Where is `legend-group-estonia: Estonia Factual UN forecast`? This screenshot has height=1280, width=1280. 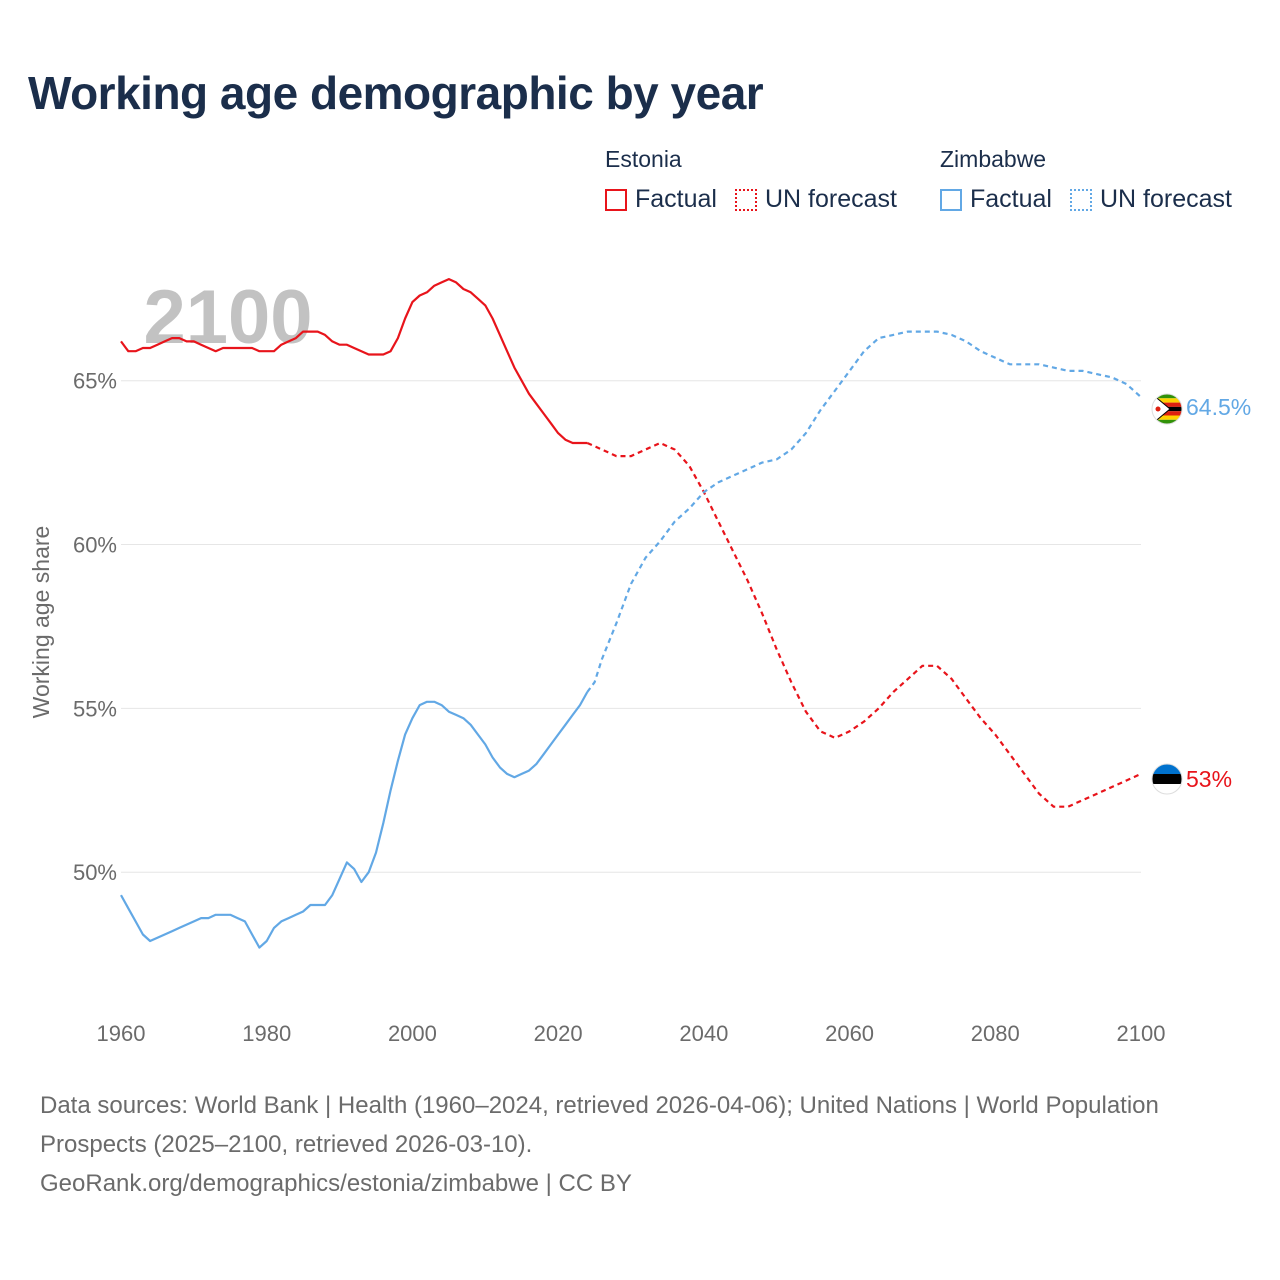
legend-group-estonia: Estonia Factual UN forecast is located at coordinates (760, 180).